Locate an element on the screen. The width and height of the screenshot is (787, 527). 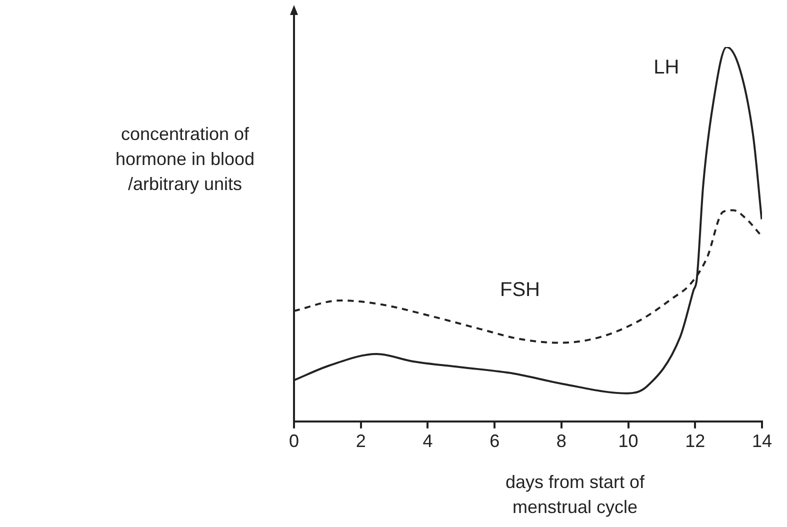
x-tick-label: 12 is located at coordinates (695, 441).